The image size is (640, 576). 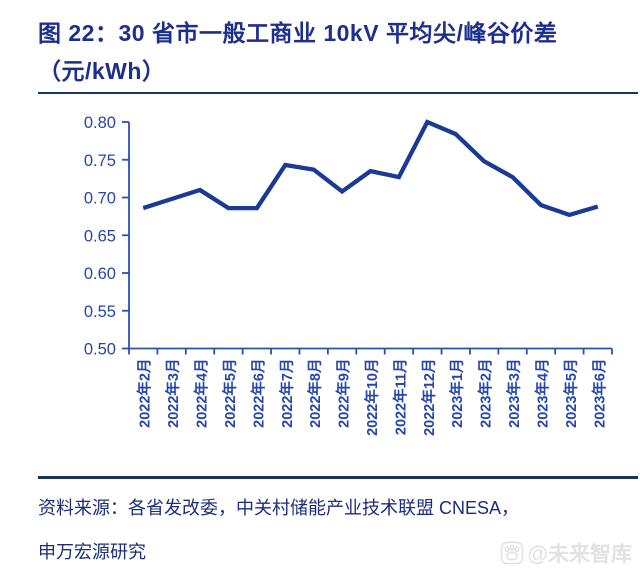 What do you see at coordinates (100, 312) in the screenshot?
I see `y-tick-label: 0.55` at bounding box center [100, 312].